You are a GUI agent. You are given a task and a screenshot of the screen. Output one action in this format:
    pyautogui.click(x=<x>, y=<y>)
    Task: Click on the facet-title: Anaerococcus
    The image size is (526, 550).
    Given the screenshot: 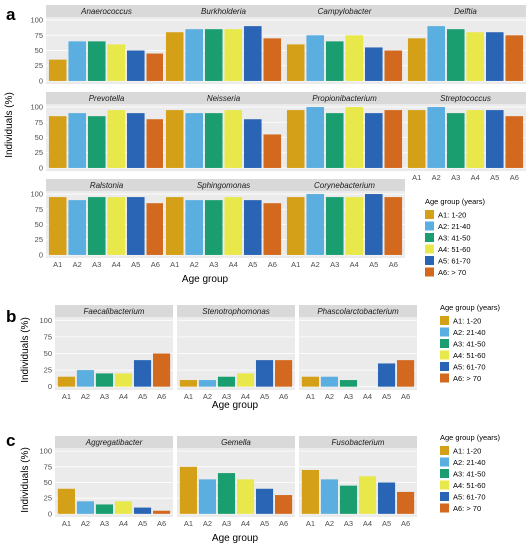 What is the action you would take?
    pyautogui.click(x=106, y=11)
    